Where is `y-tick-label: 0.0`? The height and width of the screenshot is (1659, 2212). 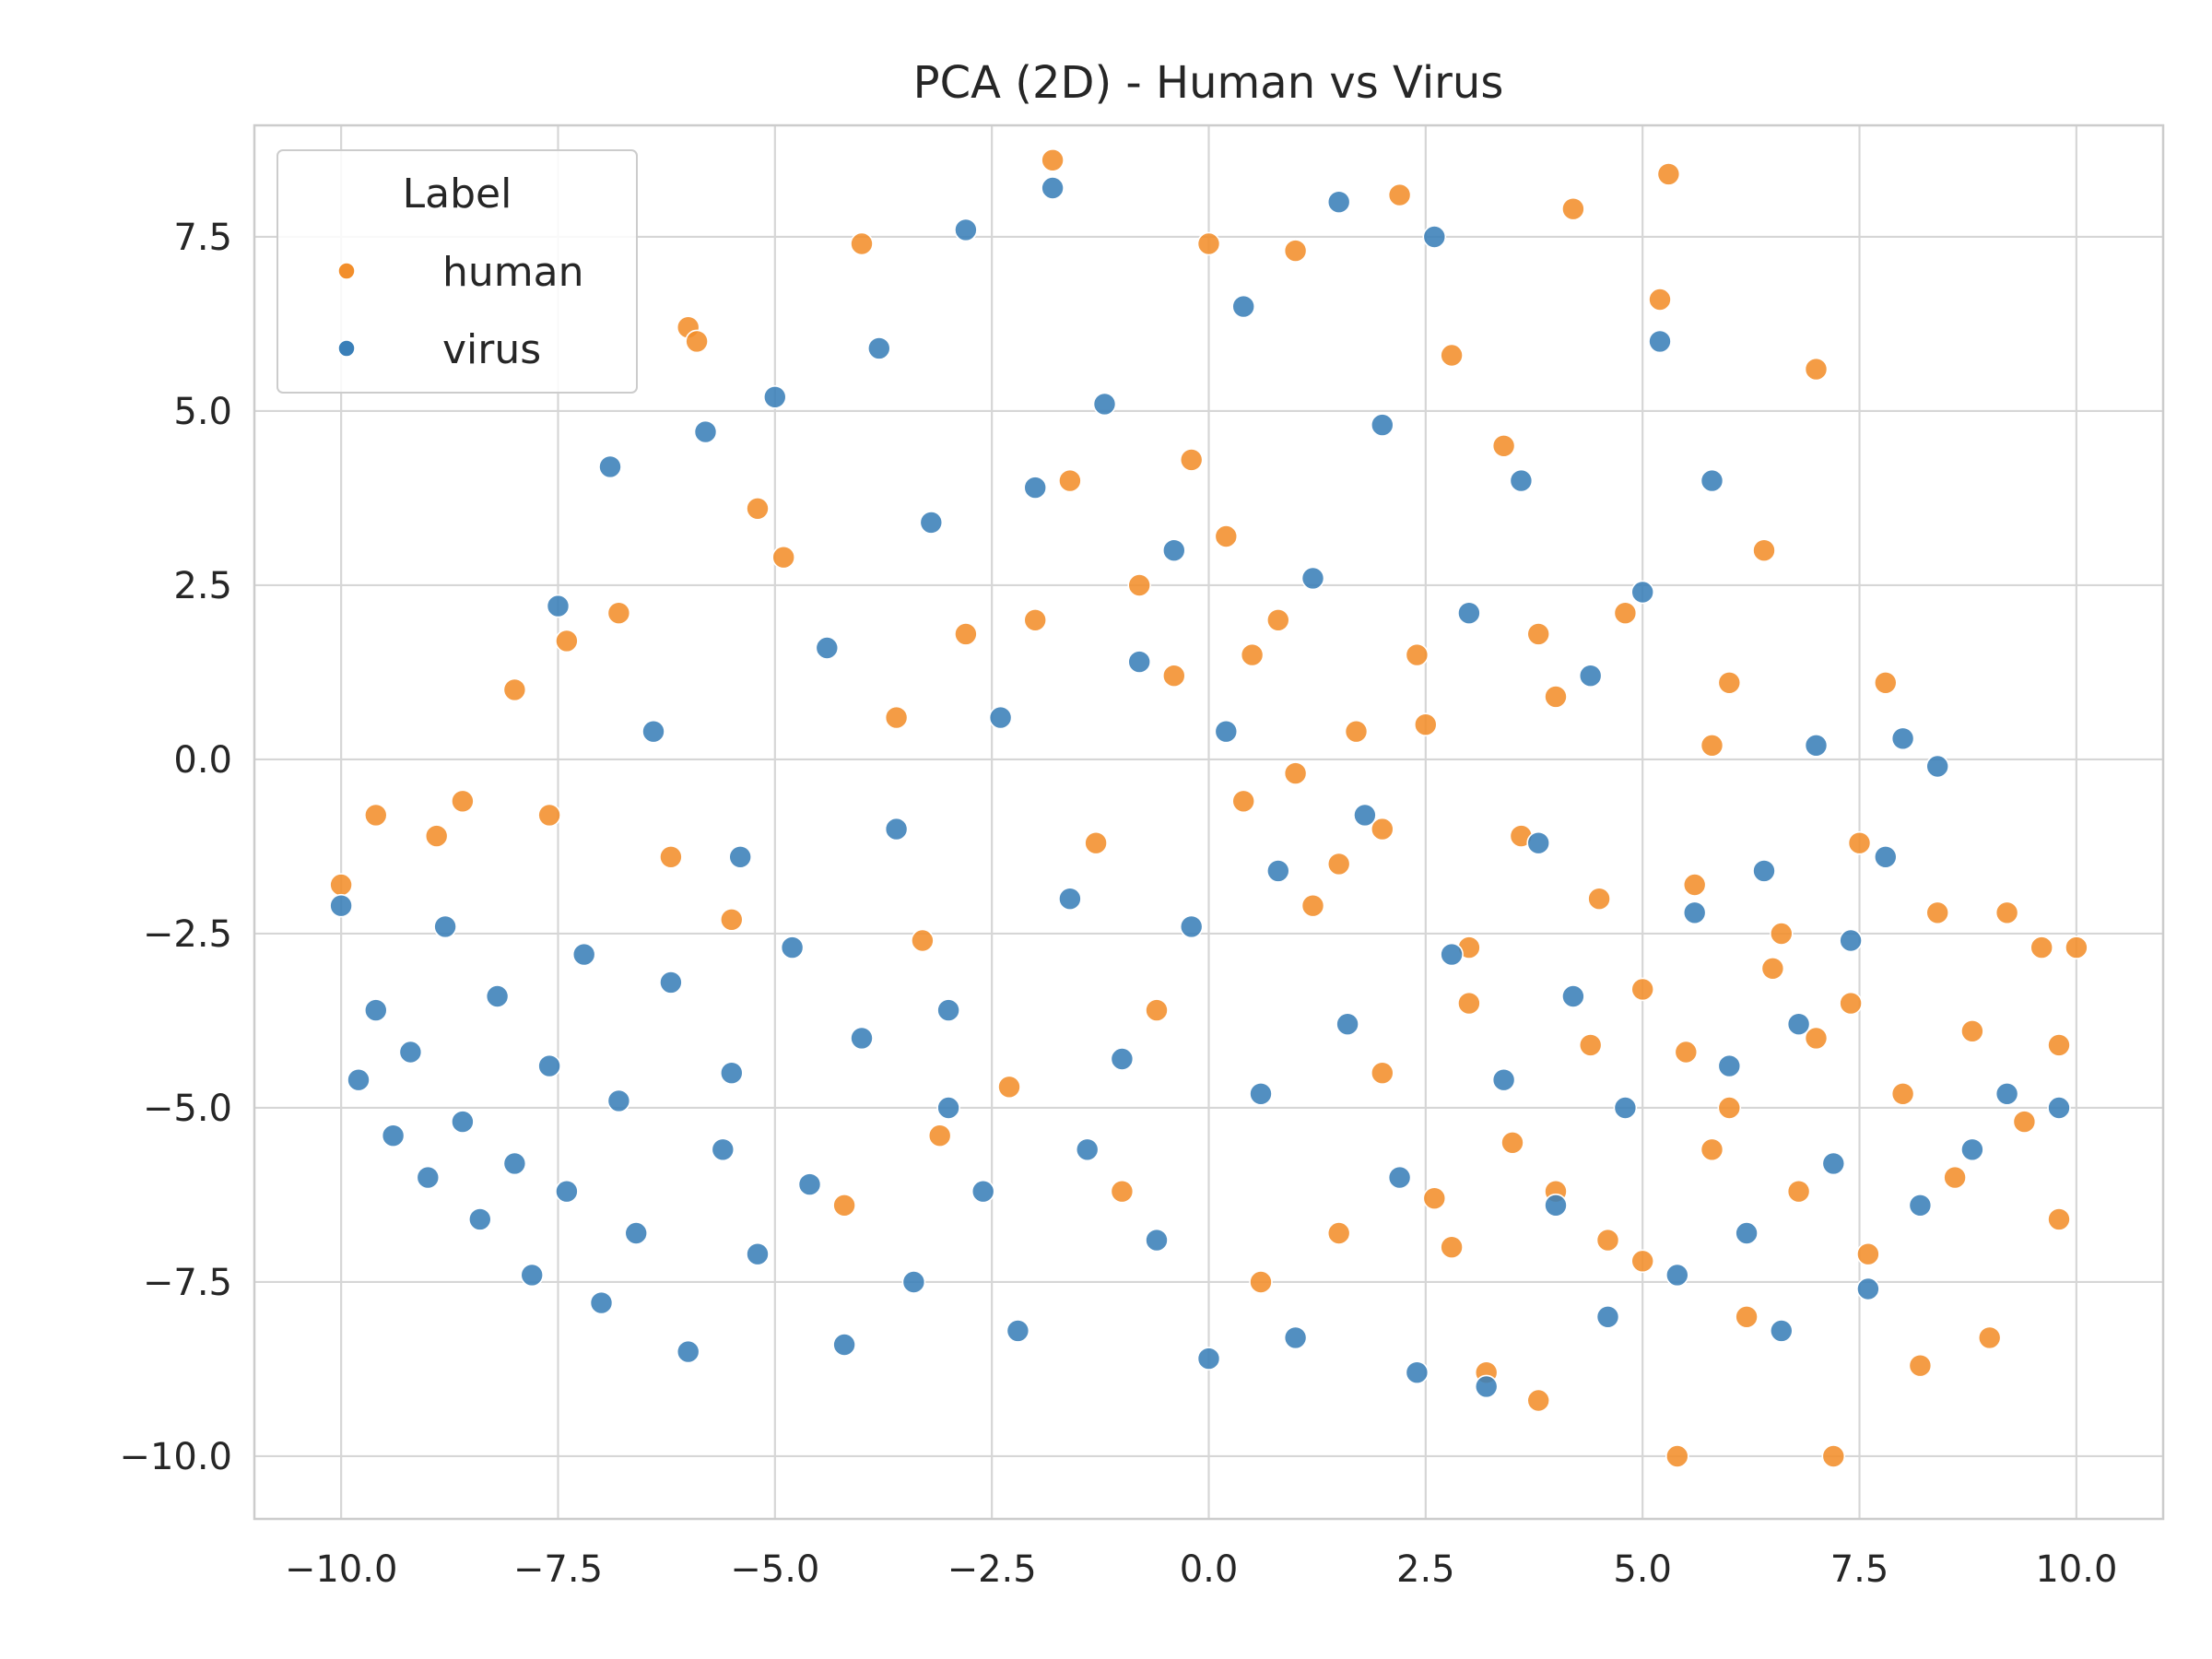
y-tick-label: 0.0 is located at coordinates (202, 760).